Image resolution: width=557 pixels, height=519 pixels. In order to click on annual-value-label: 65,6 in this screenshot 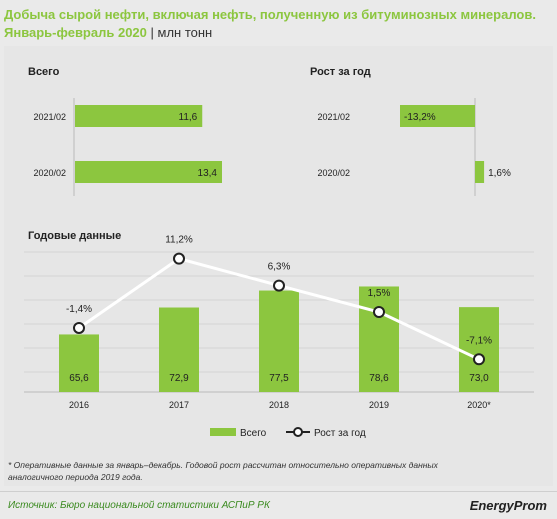, I will do `click(79, 378)`.